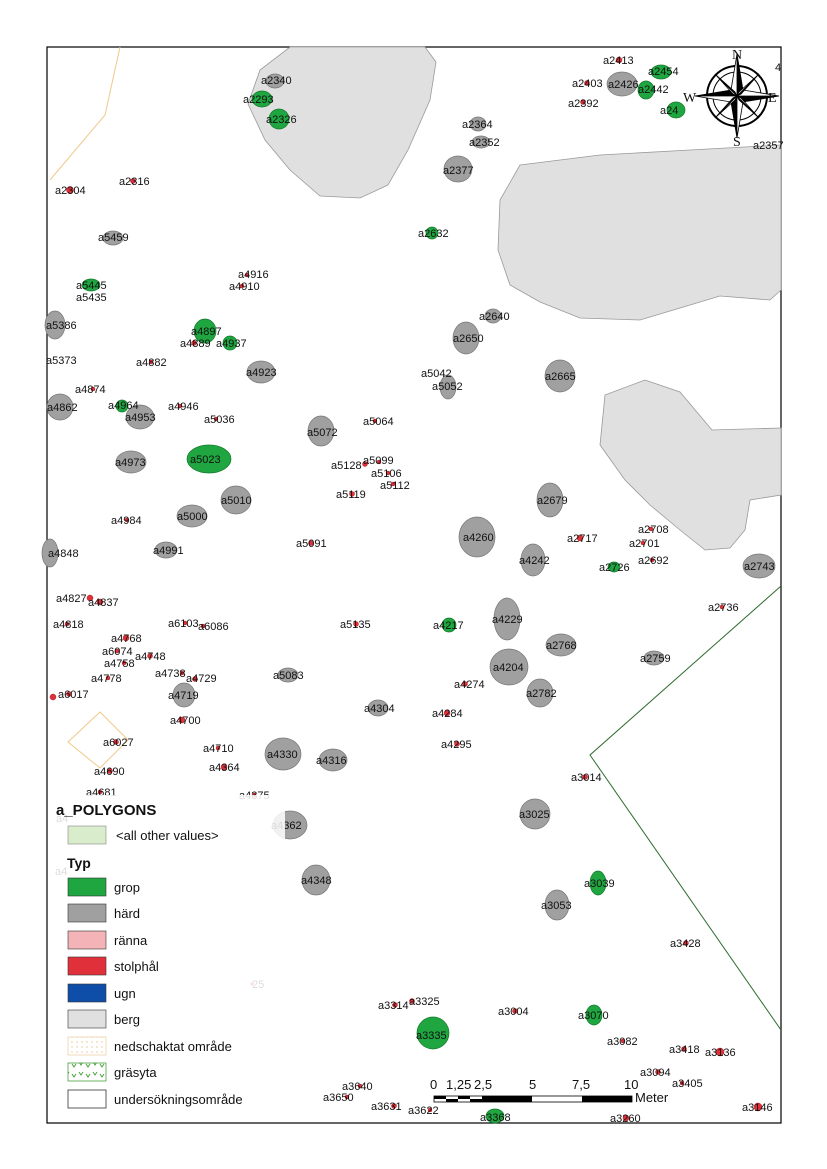 This screenshot has height=1169, width=827. Describe the element at coordinates (282, 755) in the screenshot. I see `feature-label: a4330` at that location.